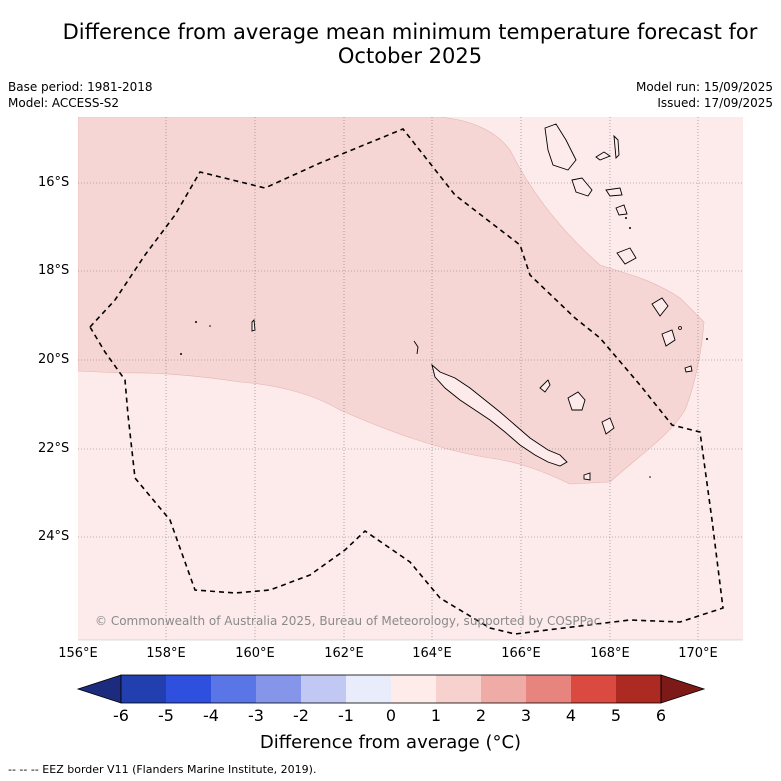 Image resolution: width=781 pixels, height=781 pixels. I want to click on vanuatu-ambrym, so click(614, 192).